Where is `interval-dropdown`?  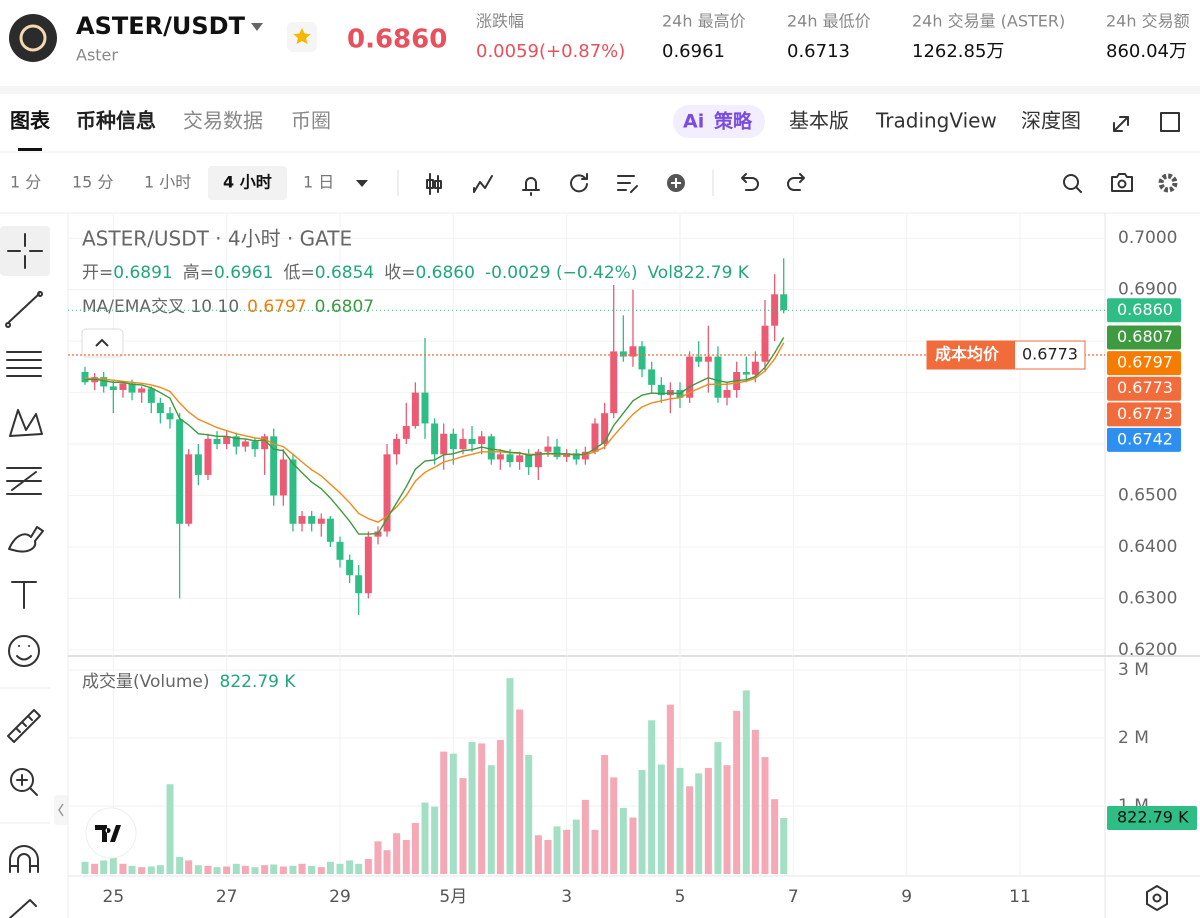
interval-dropdown is located at coordinates (362, 183).